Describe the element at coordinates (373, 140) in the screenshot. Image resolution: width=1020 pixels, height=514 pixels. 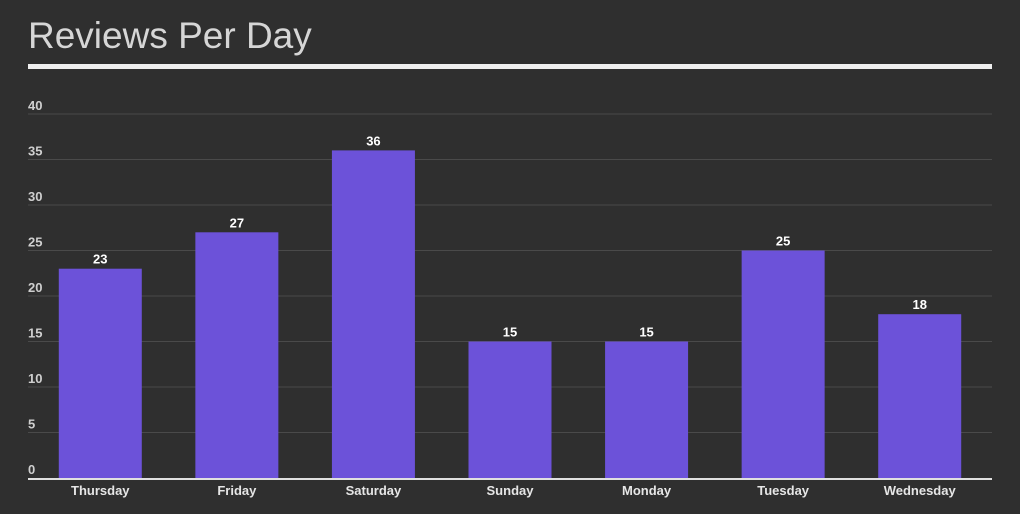
I see `data-label: 36` at that location.